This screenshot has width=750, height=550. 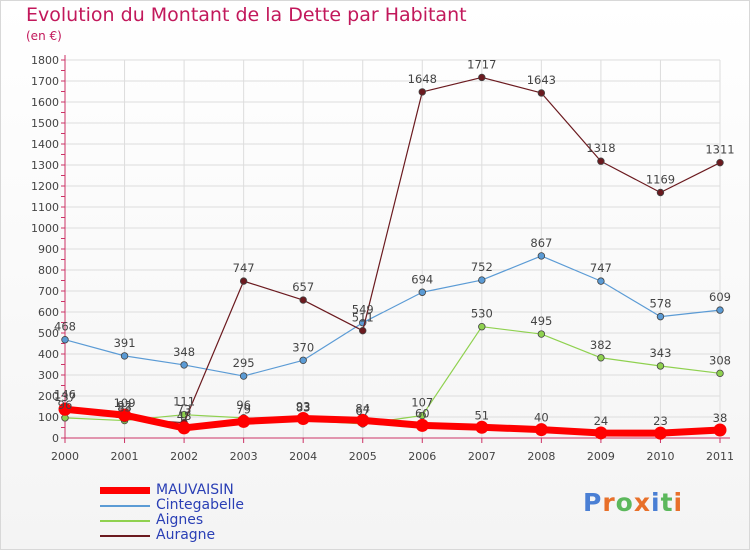 What do you see at coordinates (65, 397) in the screenshot?
I see `data-label-mauvaisin: 137` at bounding box center [65, 397].